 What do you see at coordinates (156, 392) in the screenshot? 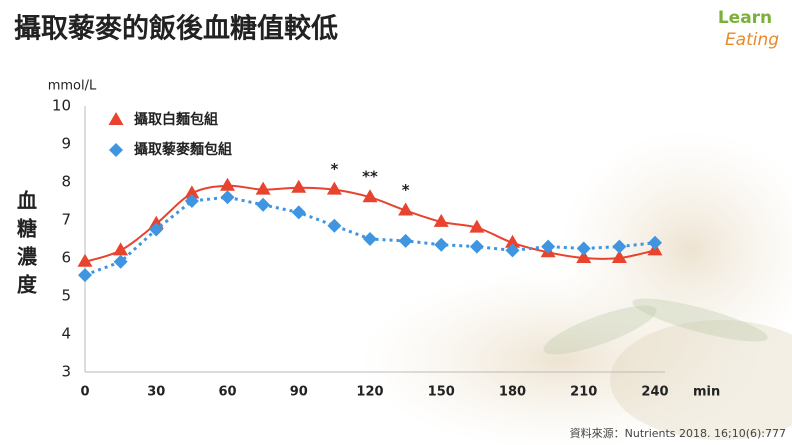
I see `x-tick-label: 30` at bounding box center [156, 392].